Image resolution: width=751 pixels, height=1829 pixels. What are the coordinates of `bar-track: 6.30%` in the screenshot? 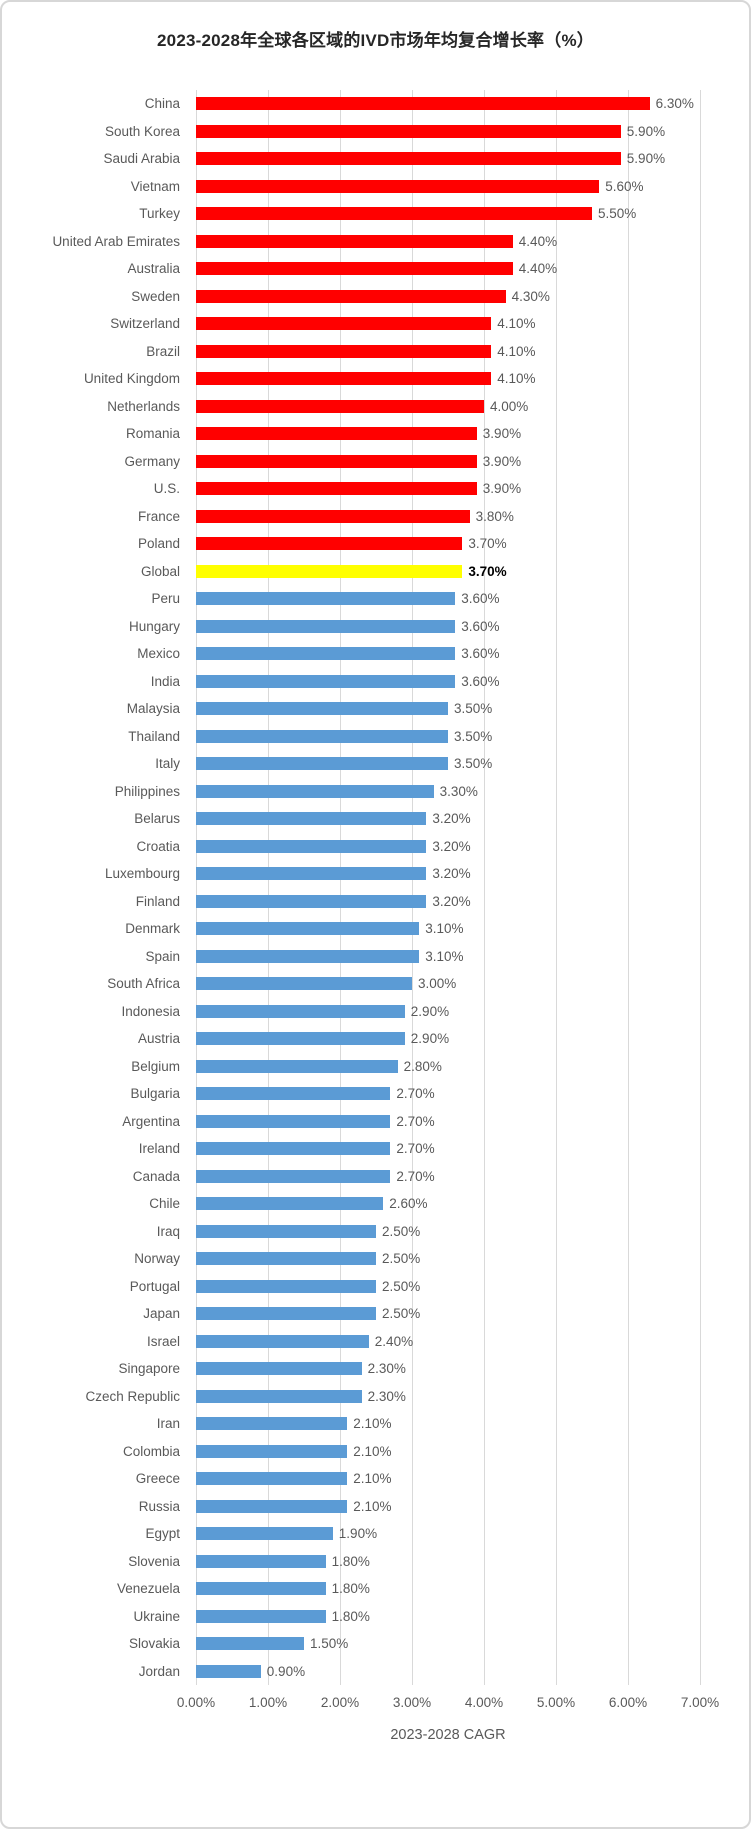 It's located at (472, 104).